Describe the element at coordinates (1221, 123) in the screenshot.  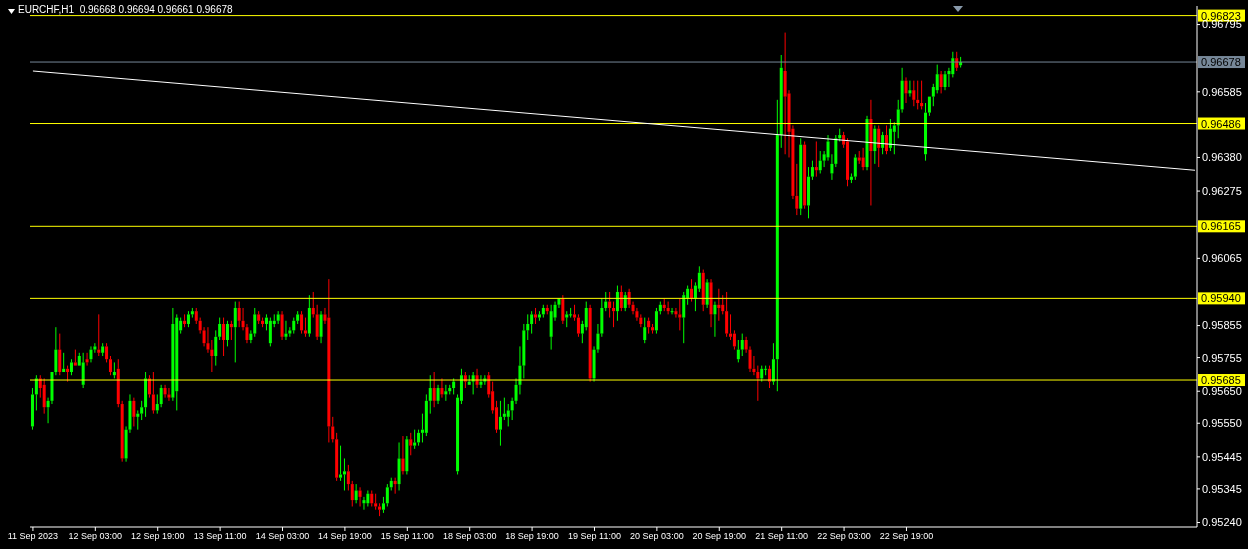
I see `ref-line-label: 0.96486` at that location.